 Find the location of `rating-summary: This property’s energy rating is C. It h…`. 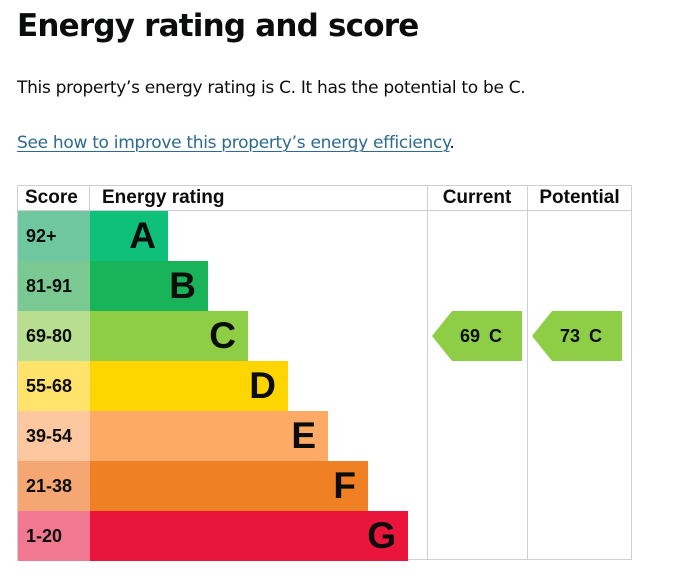

rating-summary: This property’s energy rating is C. It h… is located at coordinates (271, 88).